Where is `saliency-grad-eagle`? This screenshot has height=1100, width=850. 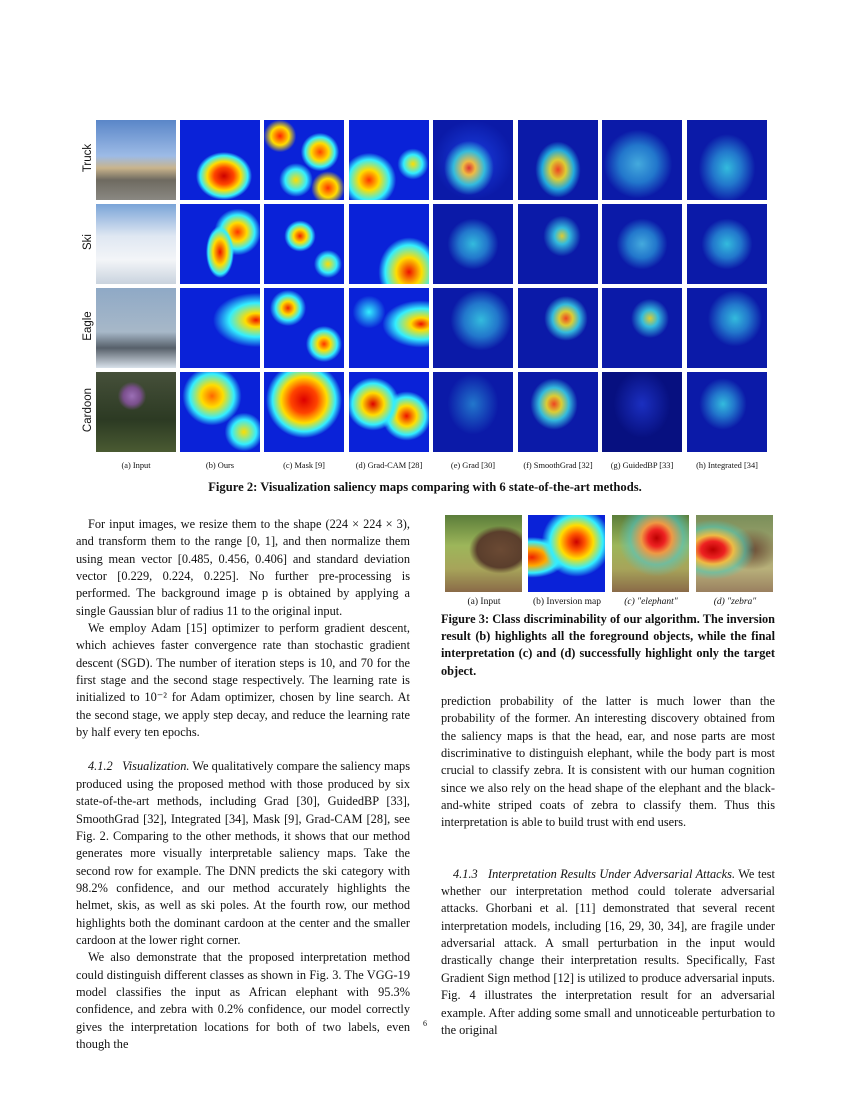
saliency-grad-eagle is located at coordinates (473, 328).